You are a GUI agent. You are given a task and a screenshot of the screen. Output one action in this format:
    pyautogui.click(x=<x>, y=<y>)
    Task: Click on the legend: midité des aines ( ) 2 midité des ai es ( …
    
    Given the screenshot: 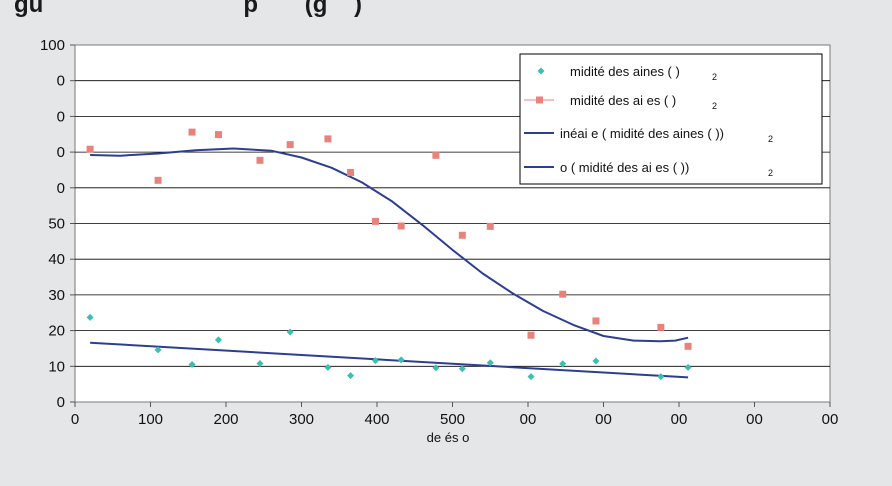 What is the action you would take?
    pyautogui.click(x=671, y=119)
    